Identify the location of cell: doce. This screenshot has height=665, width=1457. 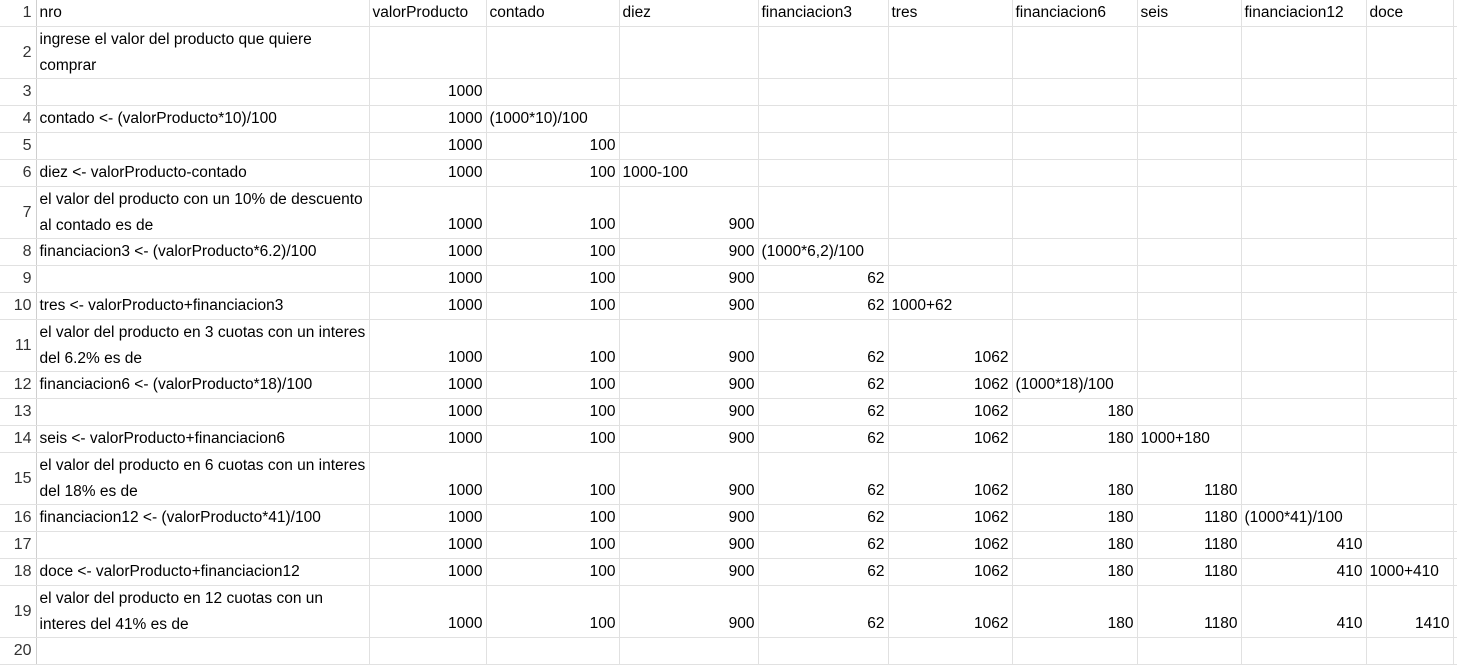
(1410, 13).